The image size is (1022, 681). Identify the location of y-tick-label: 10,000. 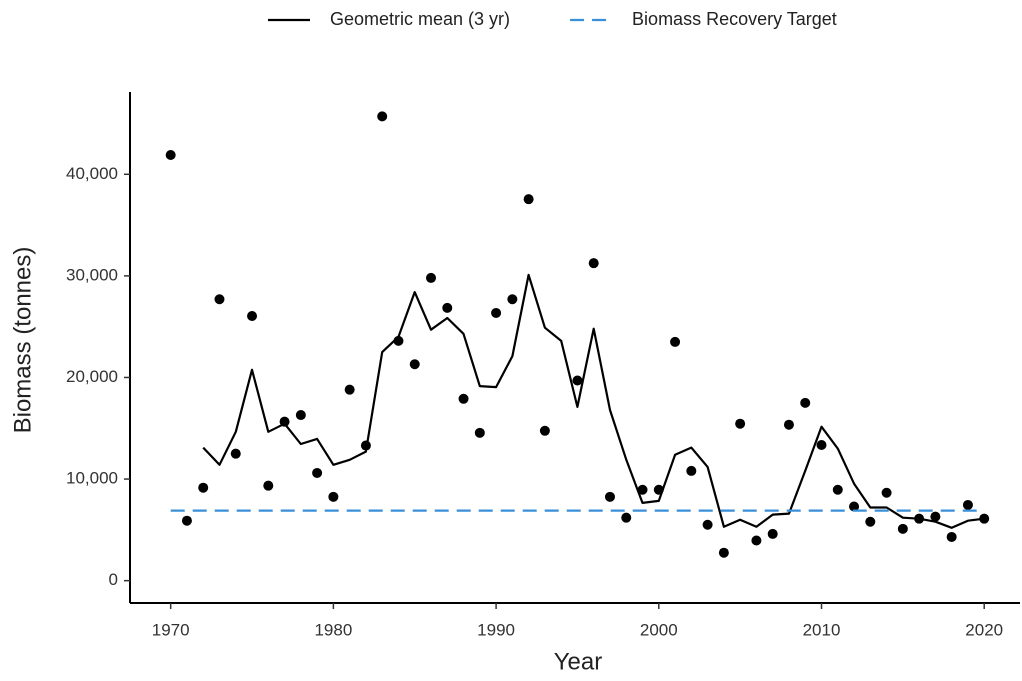
(92, 478).